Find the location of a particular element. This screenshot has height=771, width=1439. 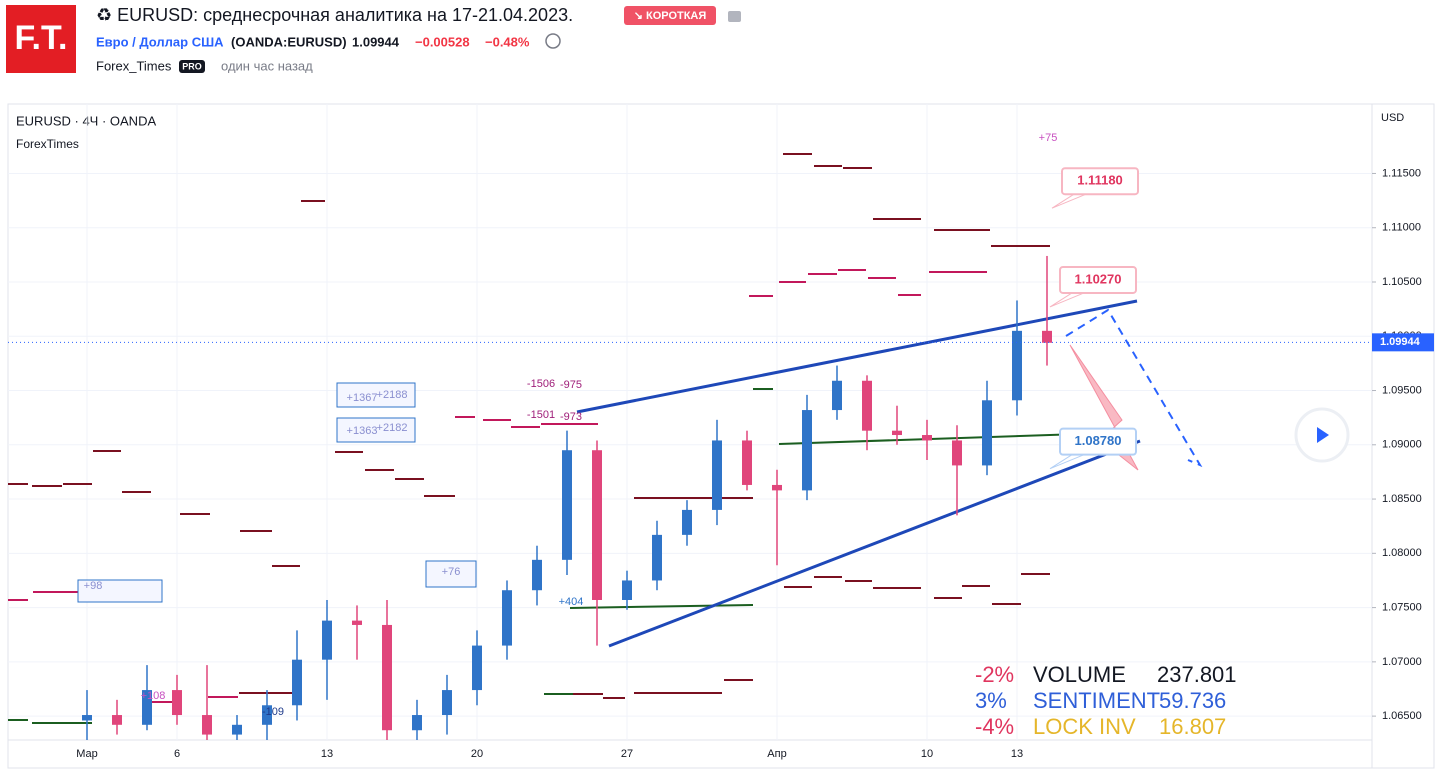

x-tick-label: 6 is located at coordinates (177, 754).